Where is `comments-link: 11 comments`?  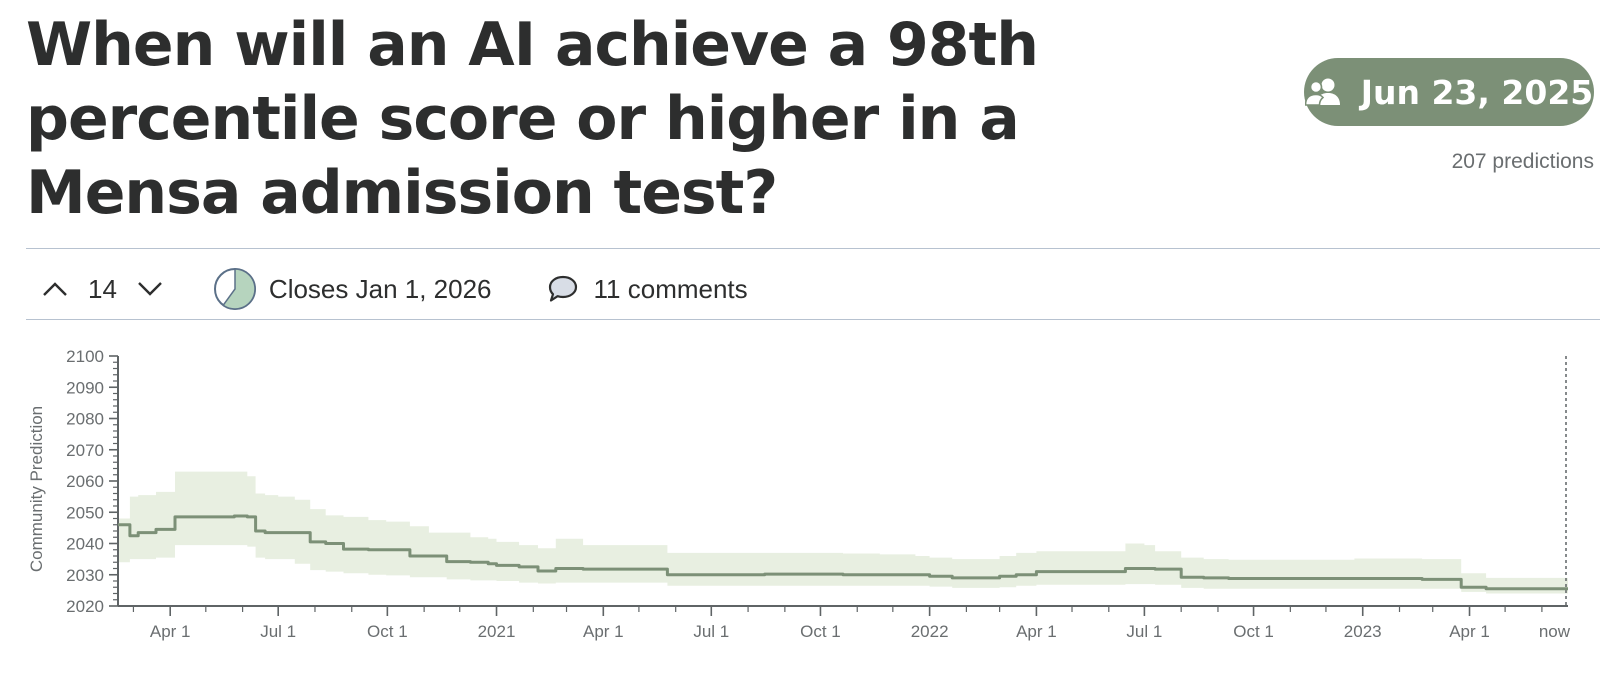
comments-link: 11 comments is located at coordinates (648, 289).